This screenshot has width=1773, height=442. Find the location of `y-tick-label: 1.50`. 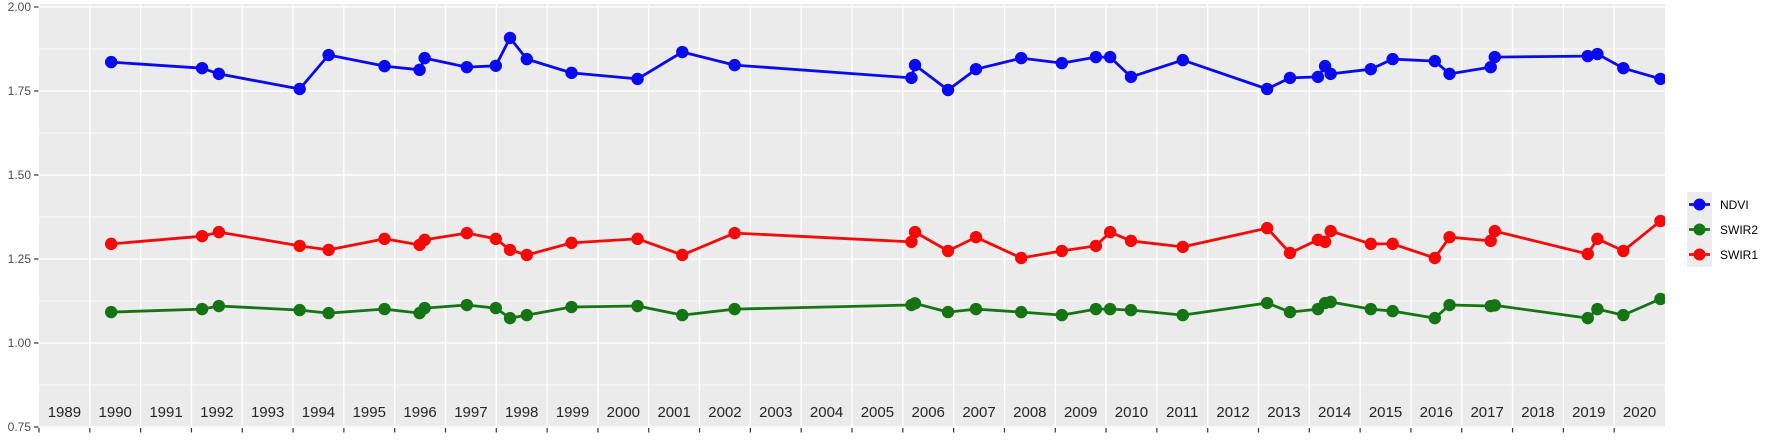

y-tick-label: 1.50 is located at coordinates (20, 175).